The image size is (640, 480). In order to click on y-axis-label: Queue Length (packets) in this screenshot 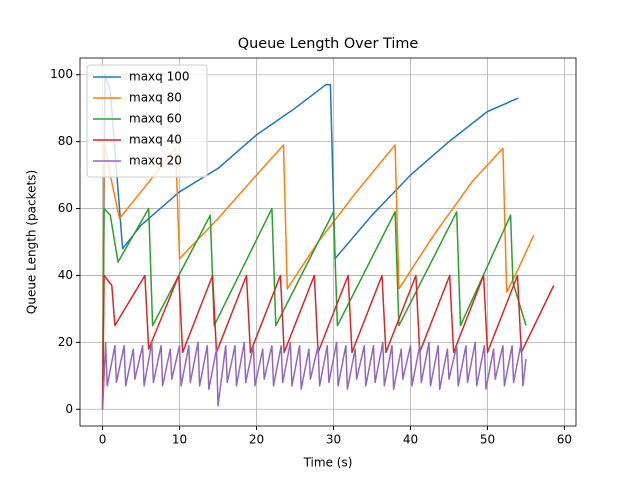, I will do `click(32, 242)`.